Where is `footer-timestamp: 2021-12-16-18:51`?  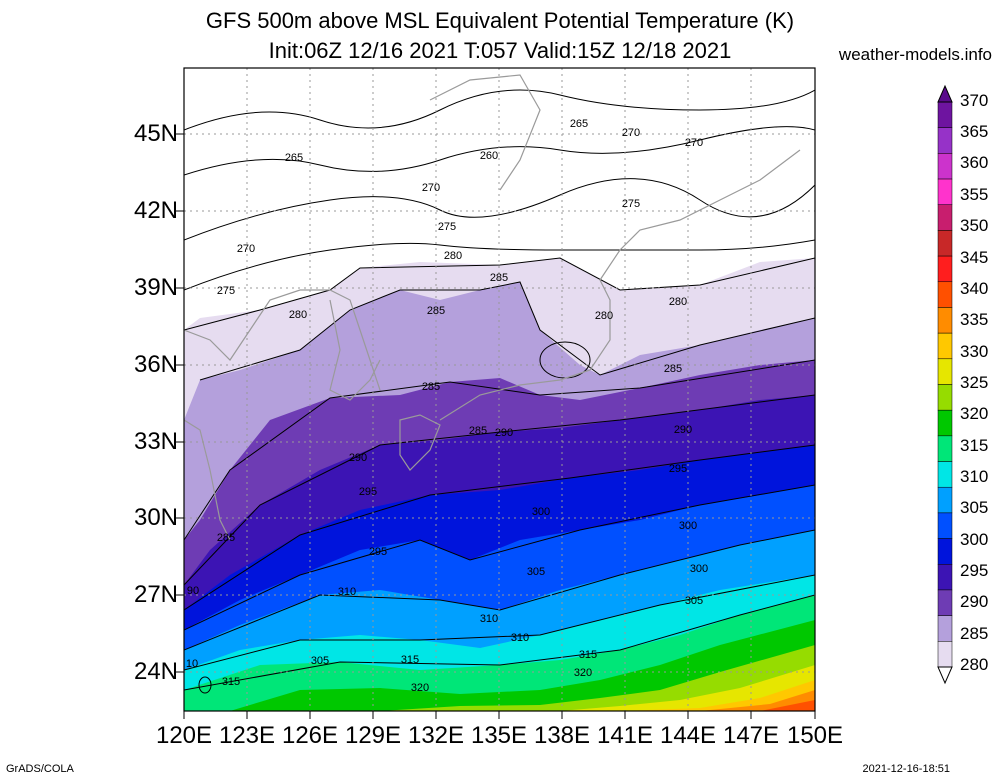 footer-timestamp: 2021-12-16-18:51 is located at coordinates (906, 769).